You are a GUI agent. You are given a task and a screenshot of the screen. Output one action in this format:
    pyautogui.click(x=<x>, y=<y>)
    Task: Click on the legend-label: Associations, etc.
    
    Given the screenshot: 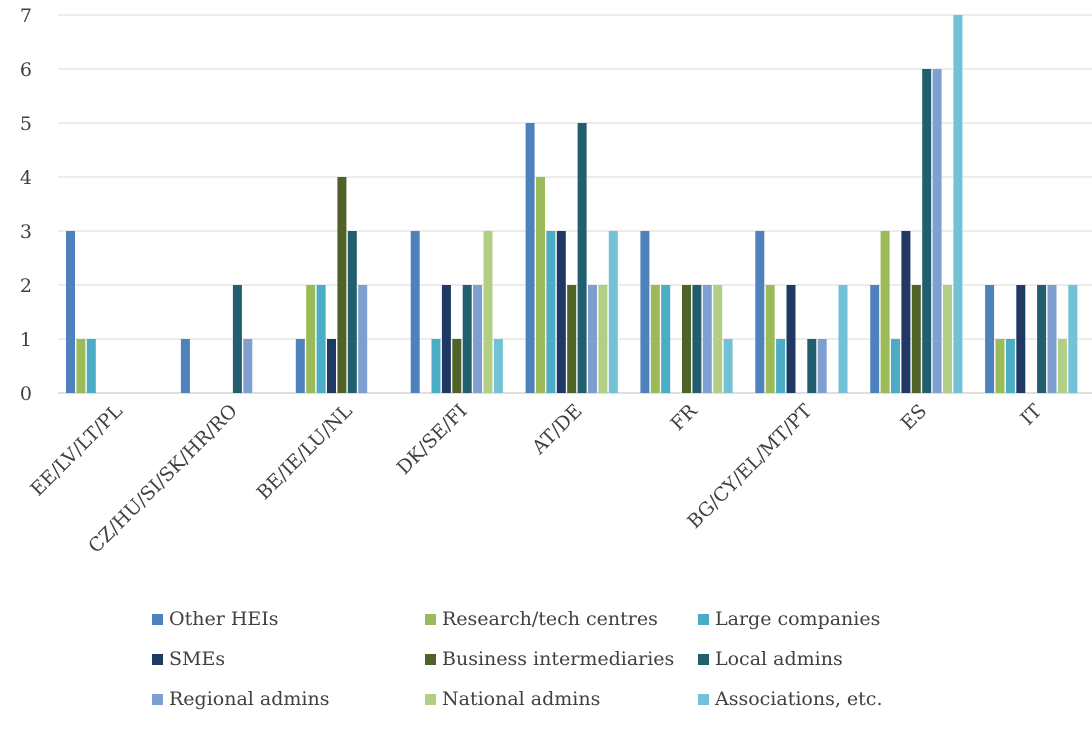 What is the action you would take?
    pyautogui.click(x=799, y=699)
    